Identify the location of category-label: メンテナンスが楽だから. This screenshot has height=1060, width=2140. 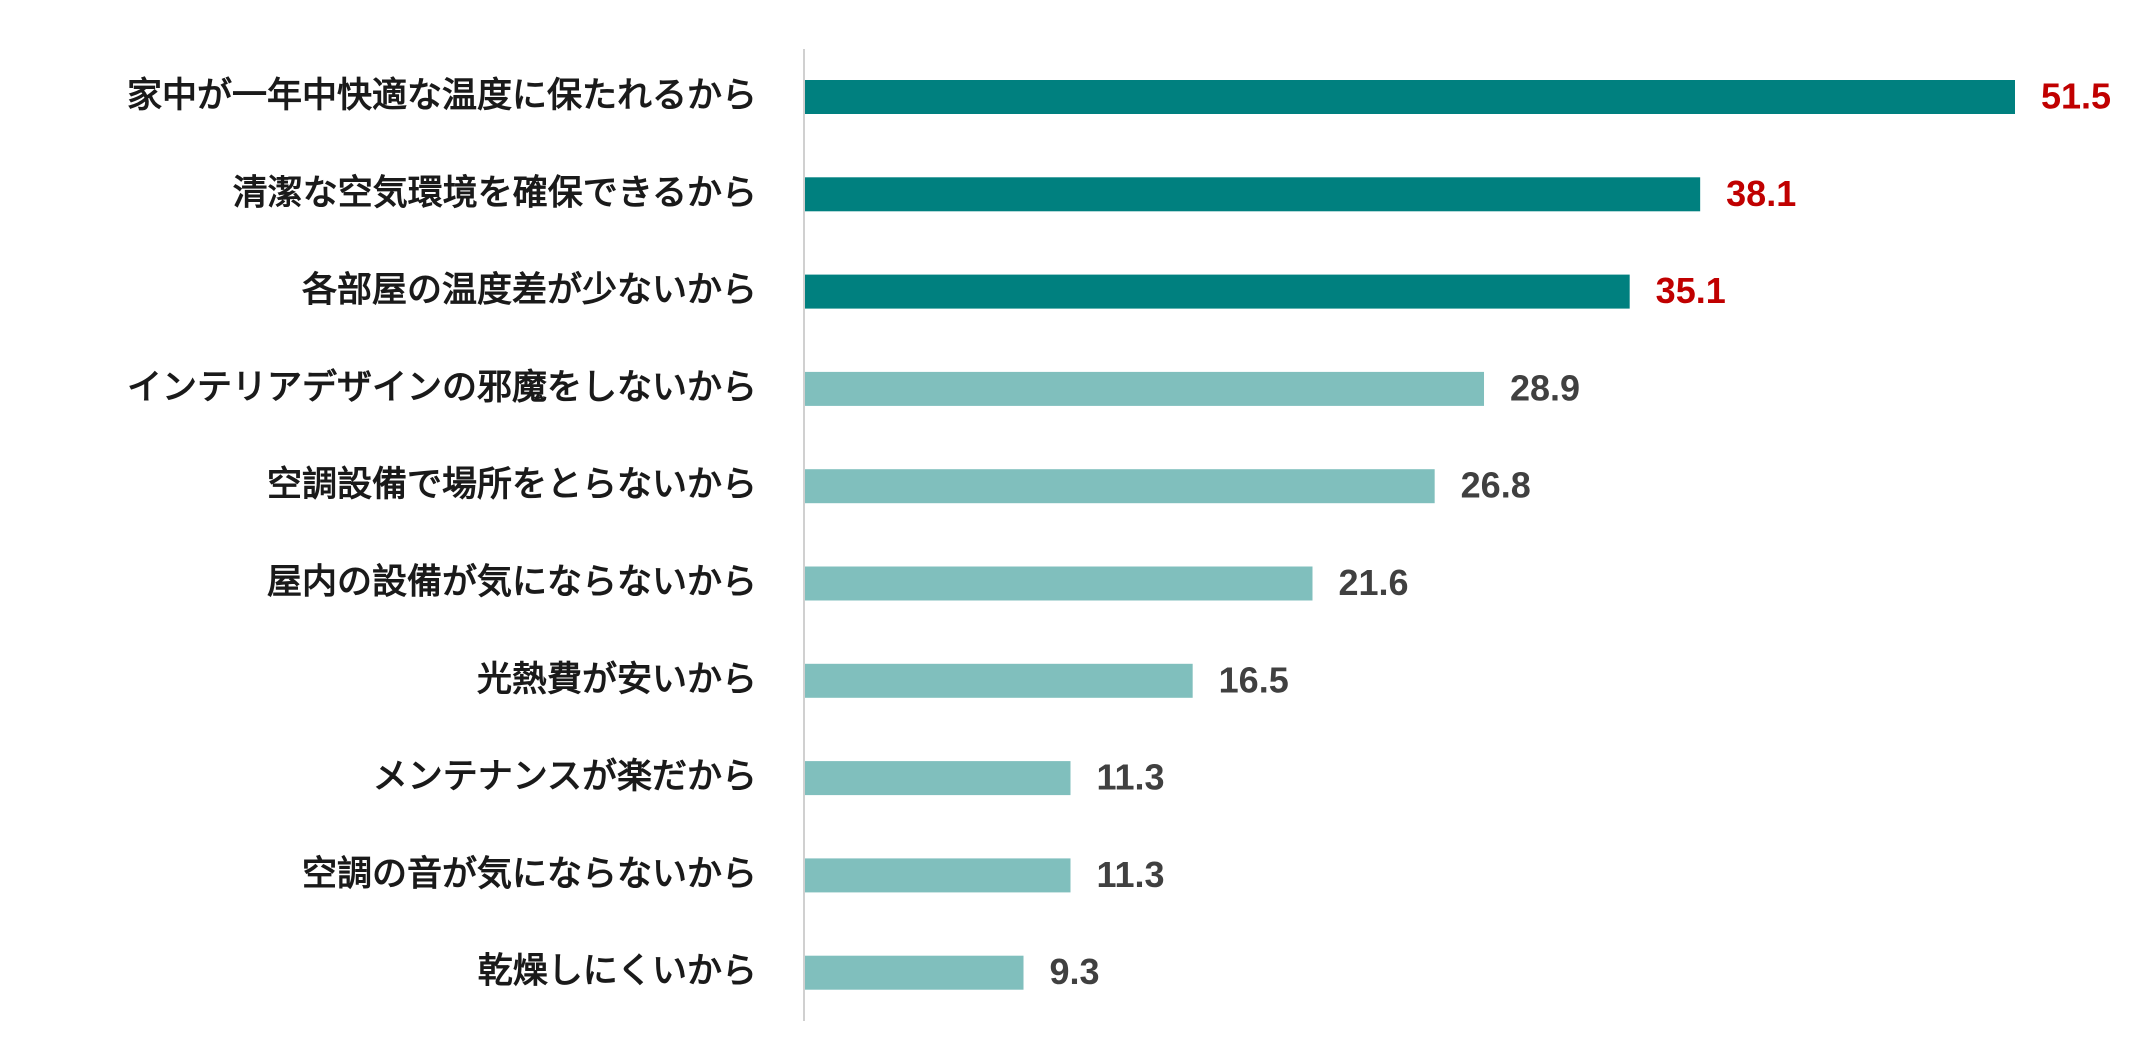
(565, 777).